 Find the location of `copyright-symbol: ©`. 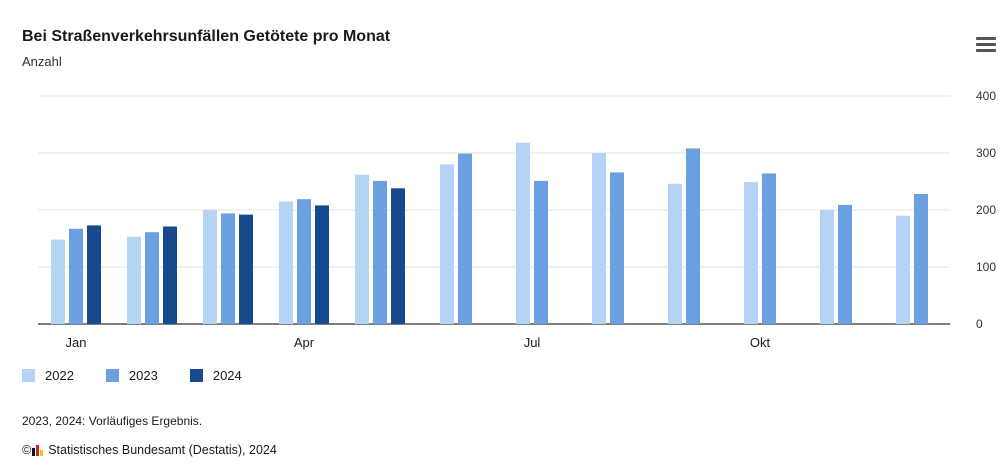

copyright-symbol: © is located at coordinates (27, 450).